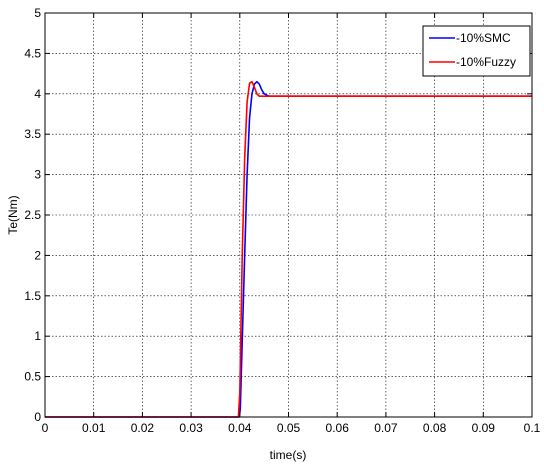 The image size is (544, 466). What do you see at coordinates (532, 428) in the screenshot?
I see `x-tick-label: 0.1` at bounding box center [532, 428].